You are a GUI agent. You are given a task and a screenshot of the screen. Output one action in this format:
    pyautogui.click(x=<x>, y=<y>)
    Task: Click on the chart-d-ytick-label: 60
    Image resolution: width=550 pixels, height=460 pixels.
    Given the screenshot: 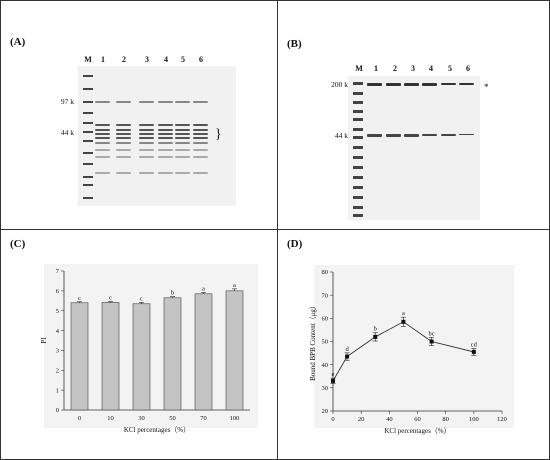 What is the action you would take?
    pyautogui.click(x=325, y=319)
    